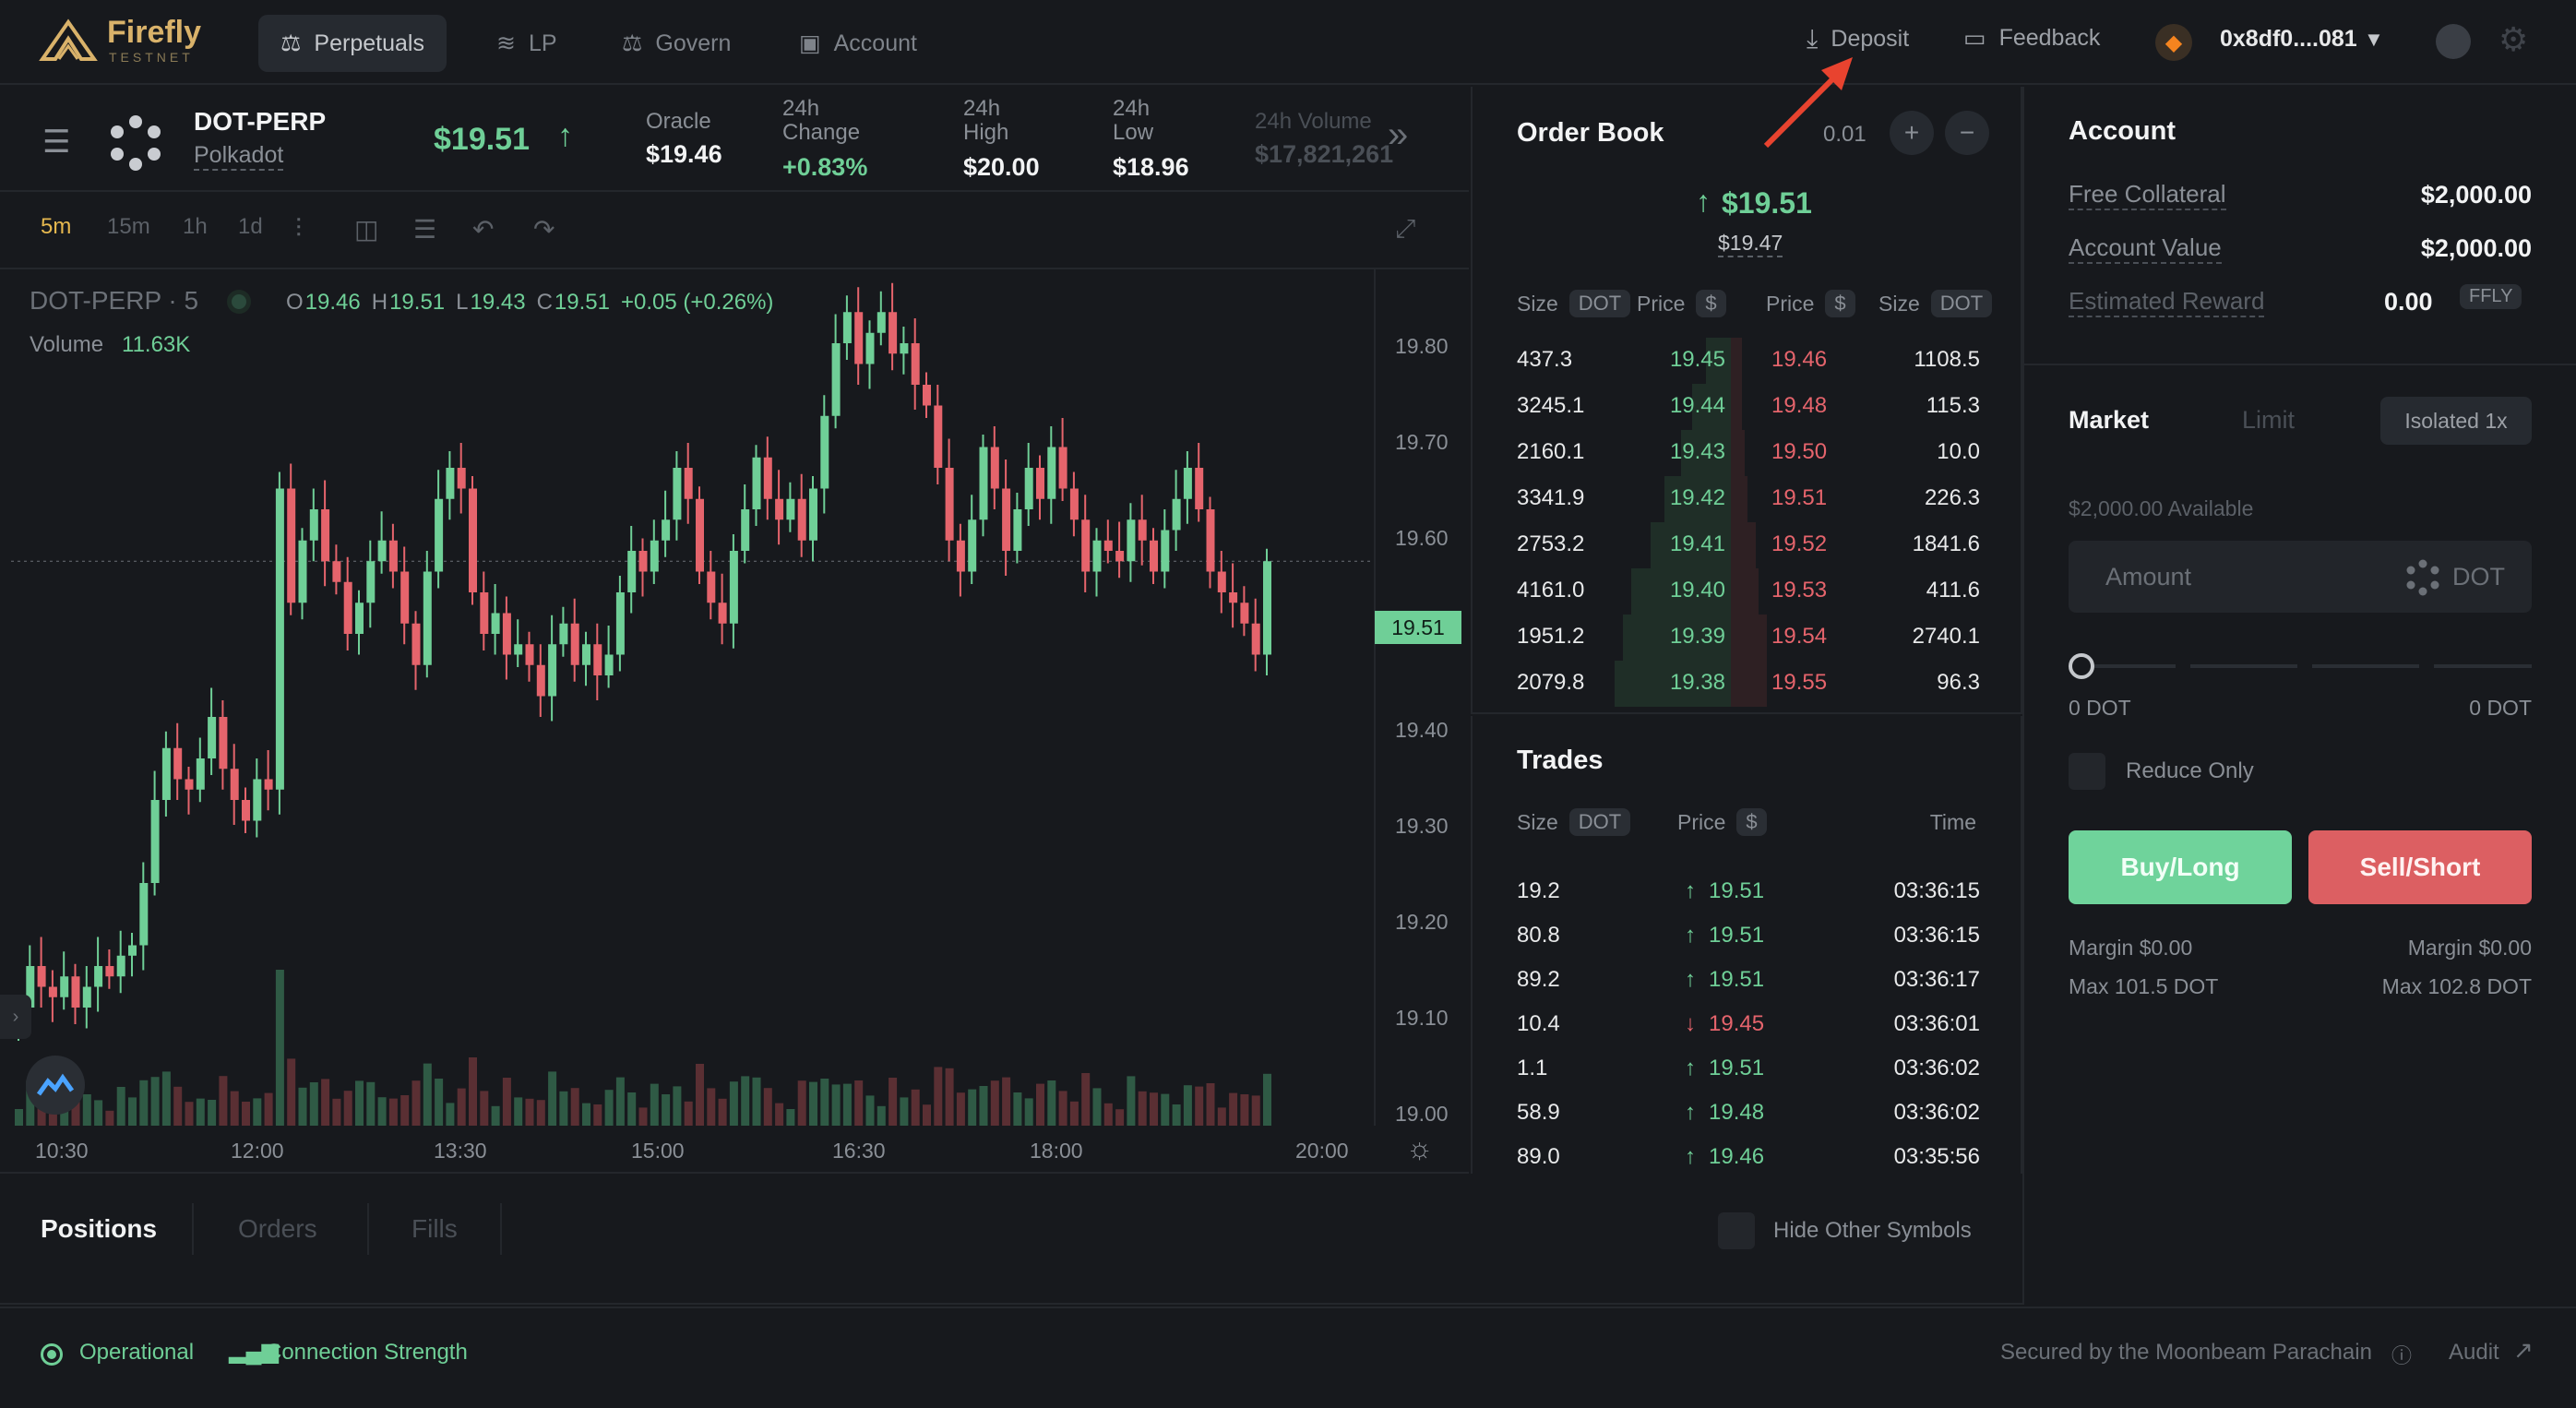 The height and width of the screenshot is (1408, 2576). Describe the element at coordinates (2032, 38) in the screenshot. I see `feedback-button: ▭ Feedback` at that location.